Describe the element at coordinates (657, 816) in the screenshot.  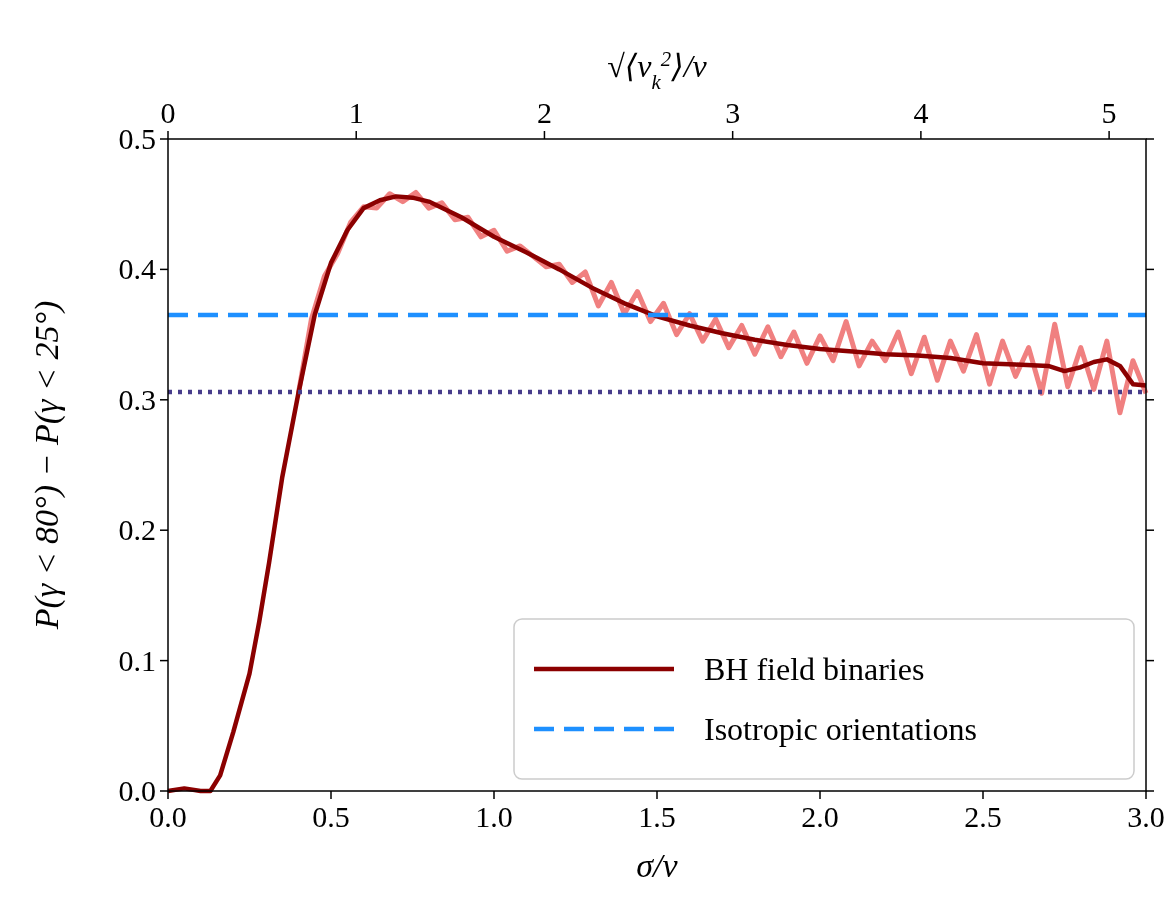
I see `x-tick-label: 1.5` at that location.